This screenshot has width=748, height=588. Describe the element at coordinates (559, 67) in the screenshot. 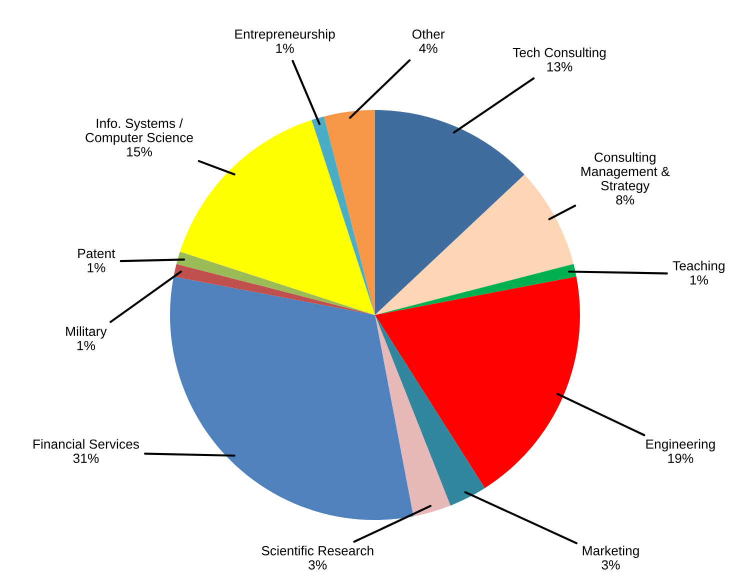

I see `data-label: 13%` at that location.